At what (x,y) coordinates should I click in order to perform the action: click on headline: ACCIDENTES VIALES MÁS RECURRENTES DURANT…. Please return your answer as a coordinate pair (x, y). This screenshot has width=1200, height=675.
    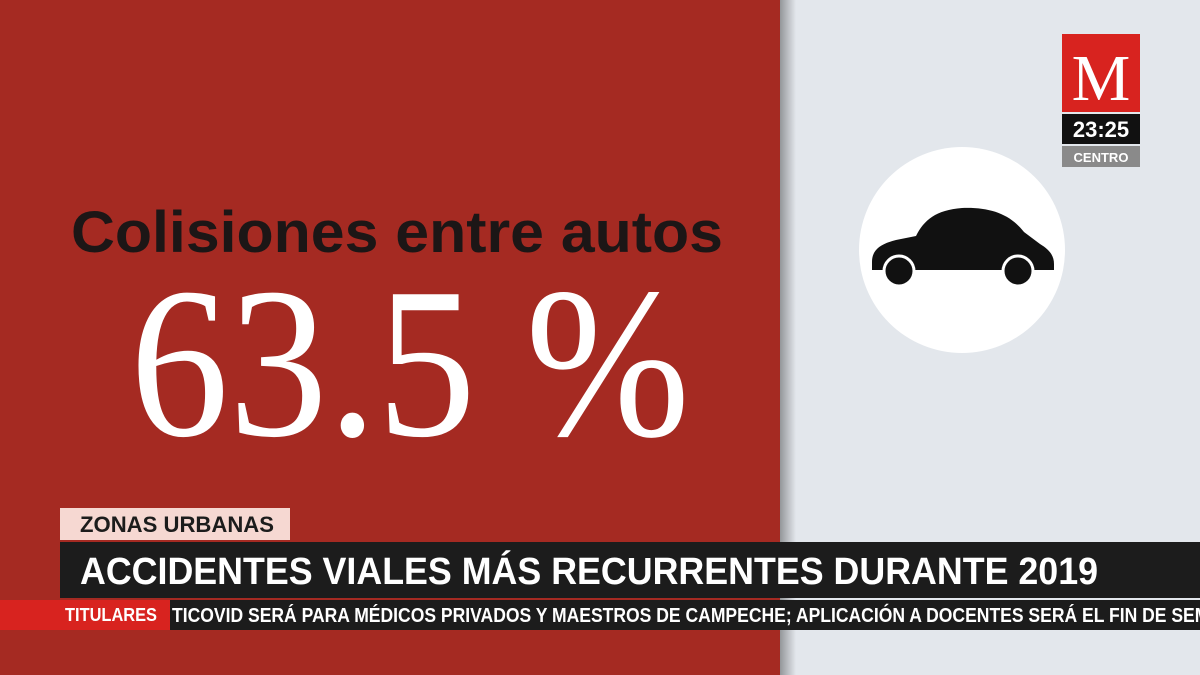
    Looking at the image, I should click on (589, 571).